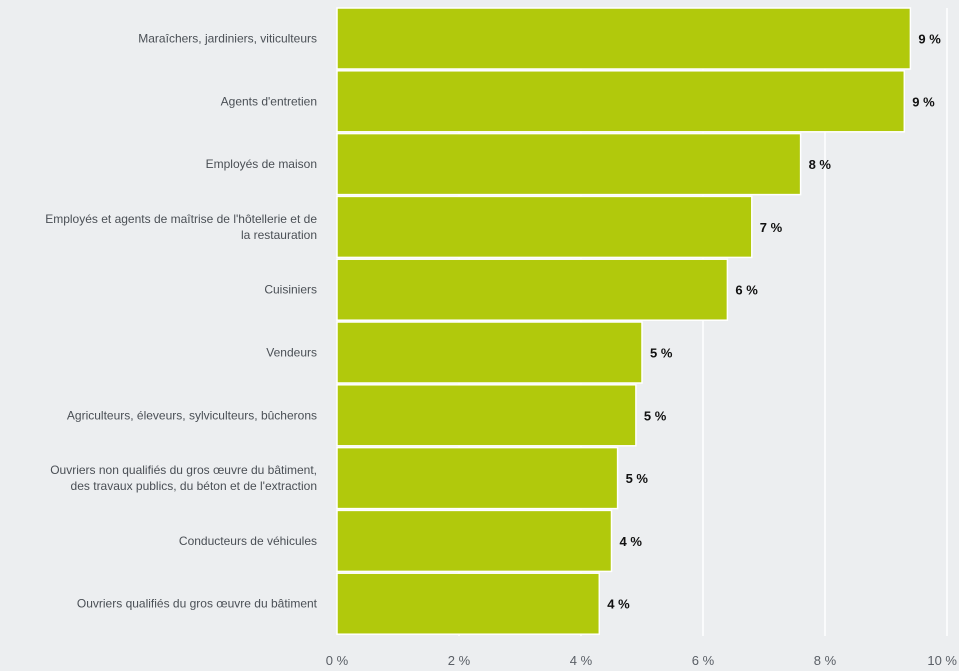 Image resolution: width=959 pixels, height=671 pixels. I want to click on x-tick-label: 4 %, so click(581, 660).